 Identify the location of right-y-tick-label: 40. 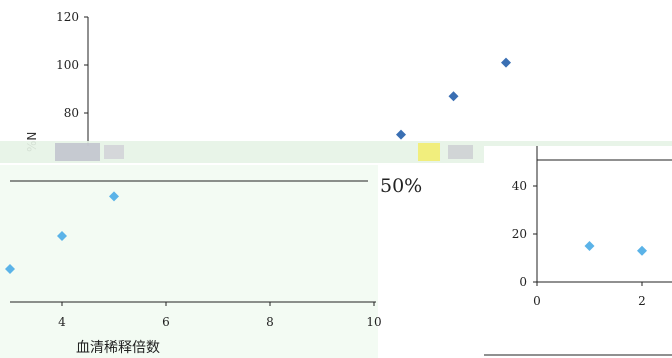
(519, 186).